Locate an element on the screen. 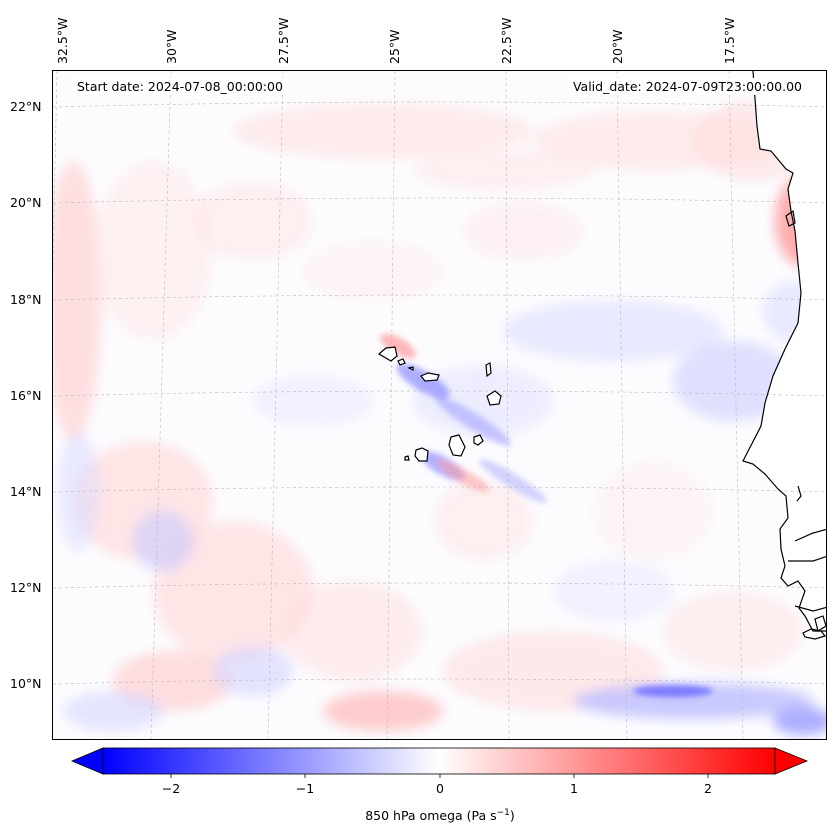 Image resolution: width=837 pixels, height=839 pixels. colorbar-tick-1: 1 is located at coordinates (574, 788).